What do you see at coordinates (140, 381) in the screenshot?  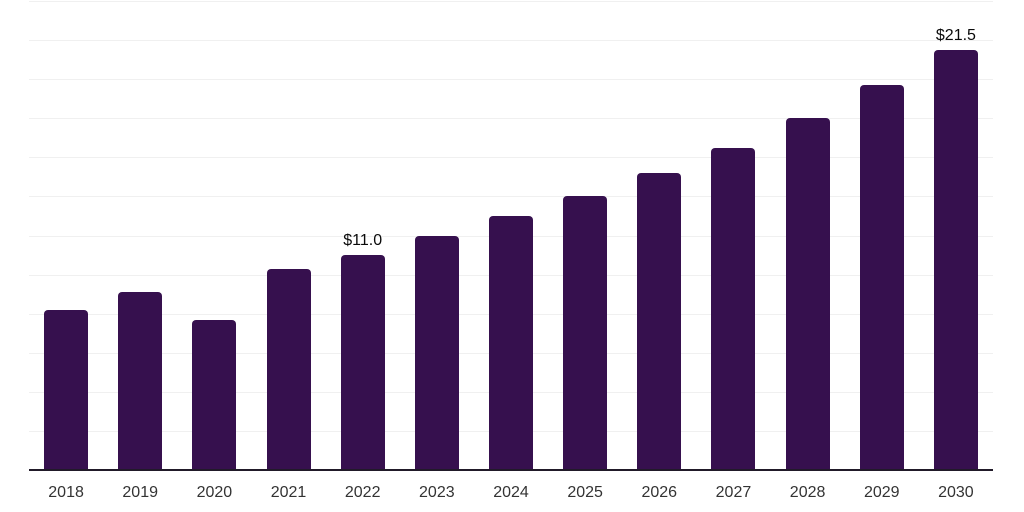 I see `bar-2019` at bounding box center [140, 381].